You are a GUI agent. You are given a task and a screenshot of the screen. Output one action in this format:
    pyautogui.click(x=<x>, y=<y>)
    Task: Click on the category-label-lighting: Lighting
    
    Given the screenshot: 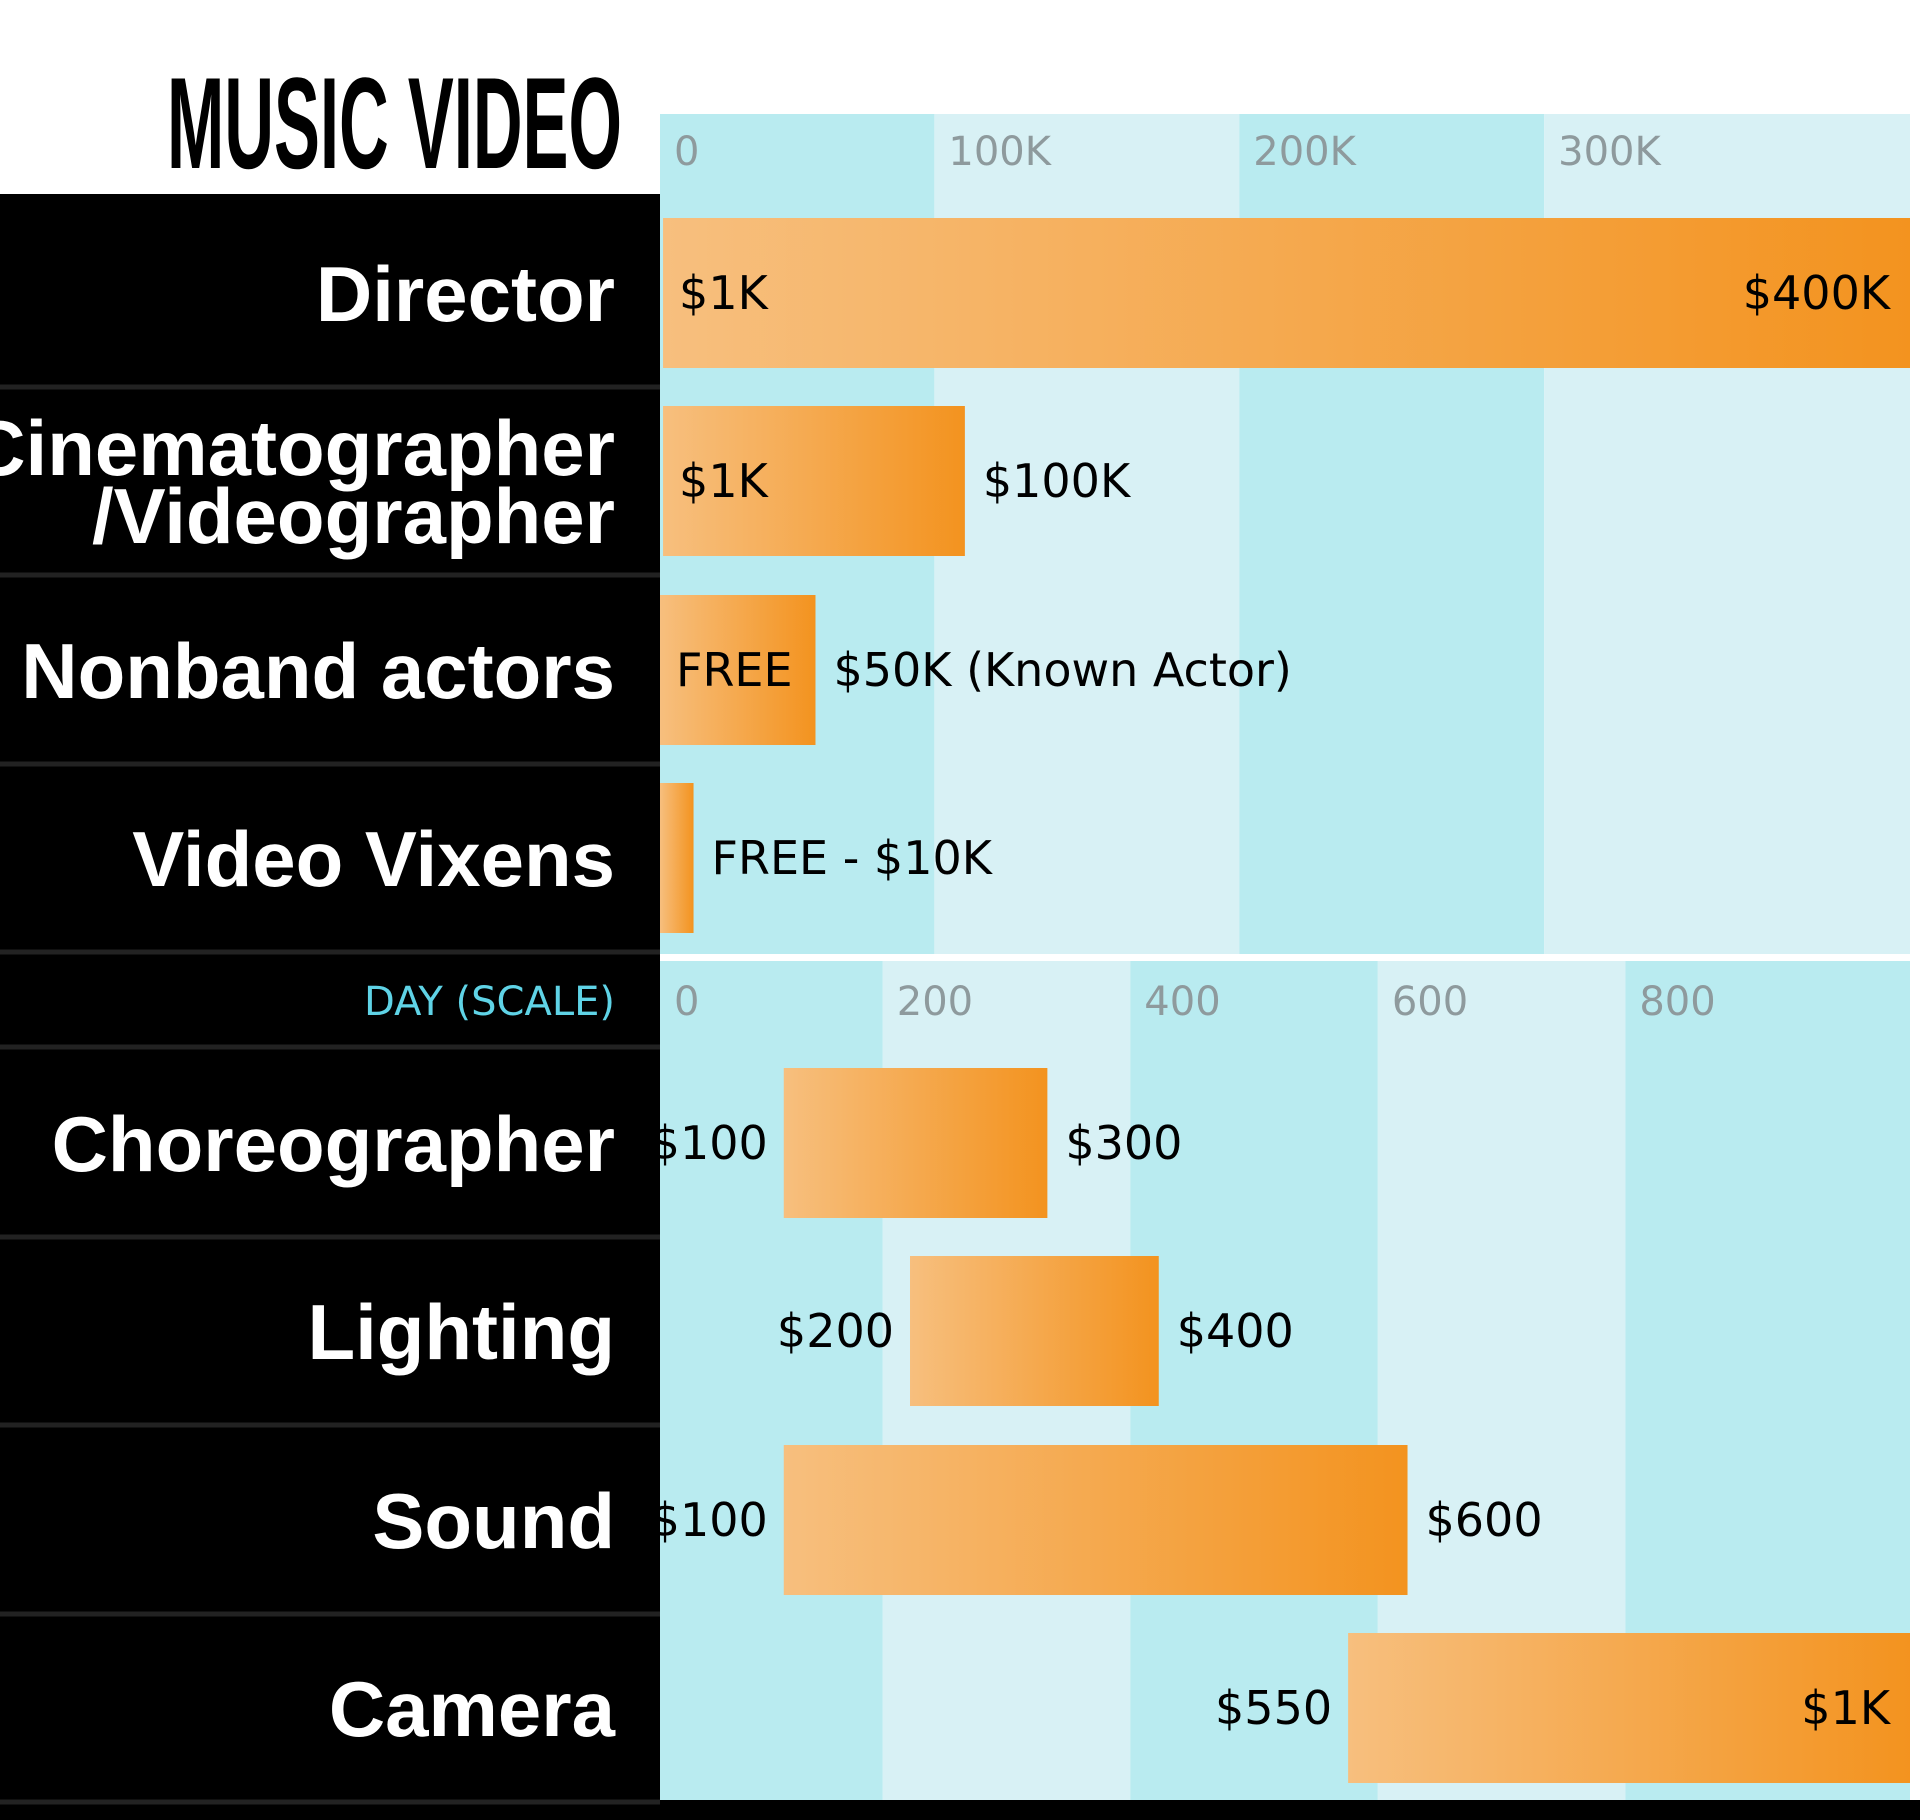 What is the action you would take?
    pyautogui.click(x=461, y=1332)
    